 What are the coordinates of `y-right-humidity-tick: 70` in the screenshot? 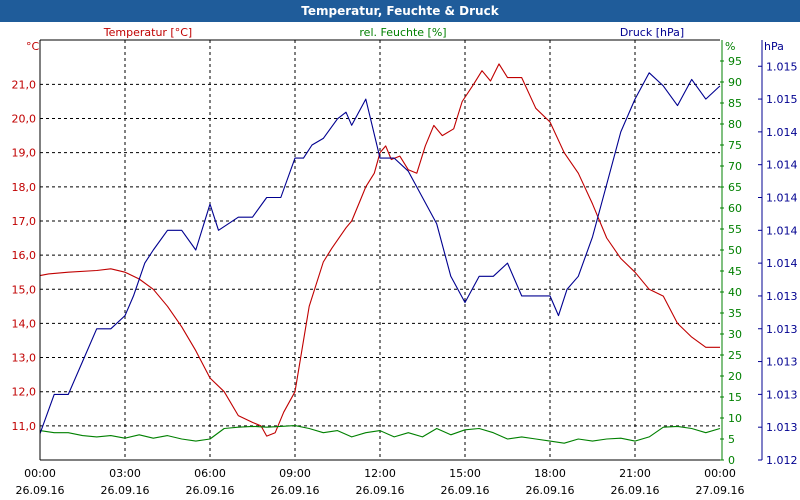 It's located at (735, 166).